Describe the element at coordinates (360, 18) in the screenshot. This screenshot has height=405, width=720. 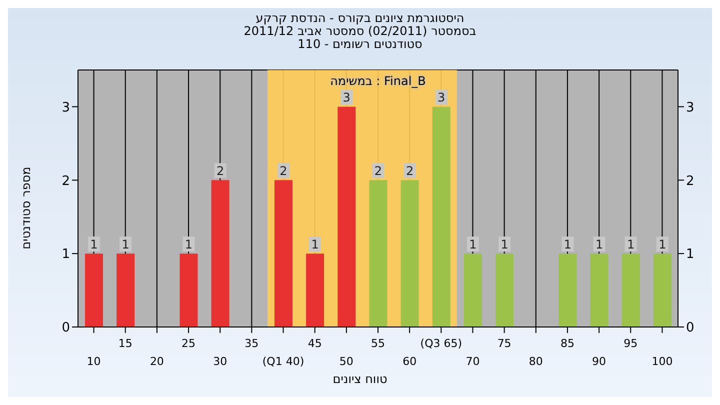
I see `chart-title: היסטוגרמת ציונים בקורס - הנדסת קרקע` at that location.